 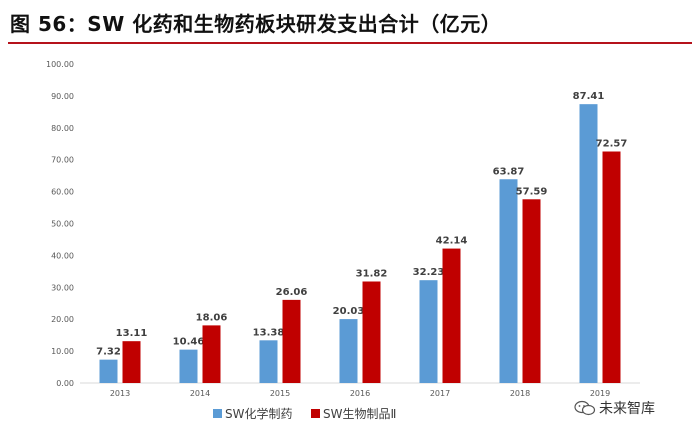 I want to click on data-label: 20.03, so click(x=349, y=311).